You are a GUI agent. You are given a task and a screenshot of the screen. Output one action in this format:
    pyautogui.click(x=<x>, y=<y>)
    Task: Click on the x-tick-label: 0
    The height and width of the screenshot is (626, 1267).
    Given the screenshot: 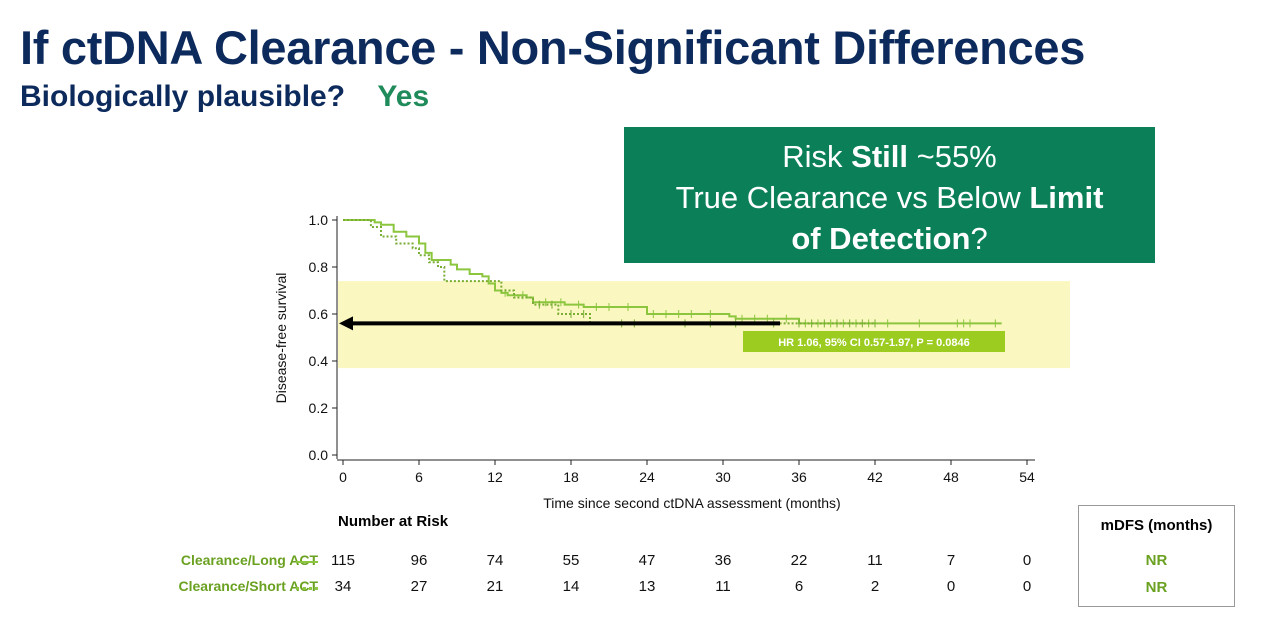 What is the action you would take?
    pyautogui.click(x=343, y=477)
    